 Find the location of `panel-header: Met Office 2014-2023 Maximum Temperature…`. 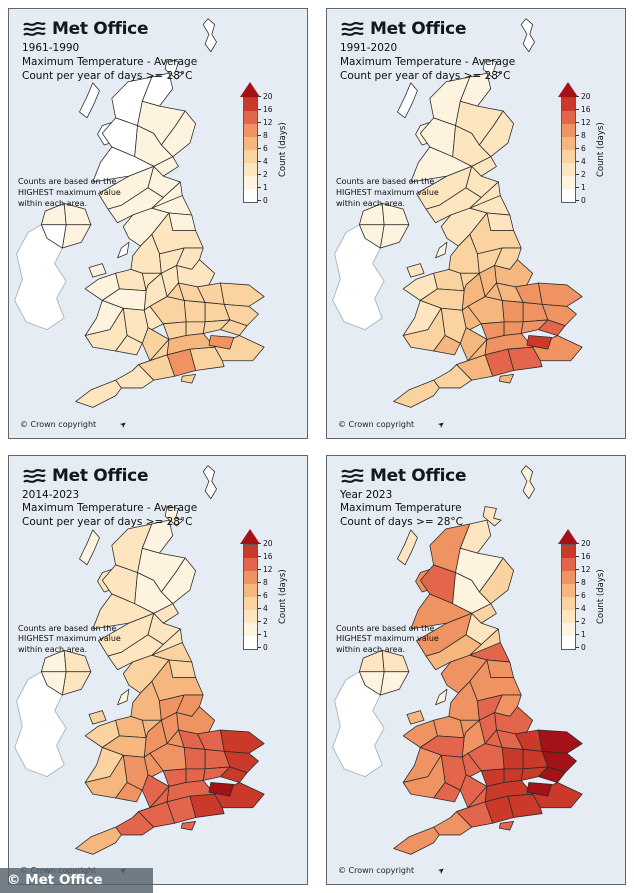

panel-header: Met Office 2014-2023 Maximum Temperature… is located at coordinates (109, 498).